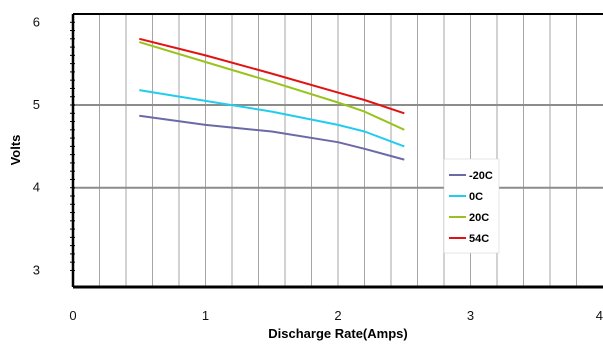 The height and width of the screenshot is (345, 603). I want to click on x-tick-label: 1, so click(205, 315).